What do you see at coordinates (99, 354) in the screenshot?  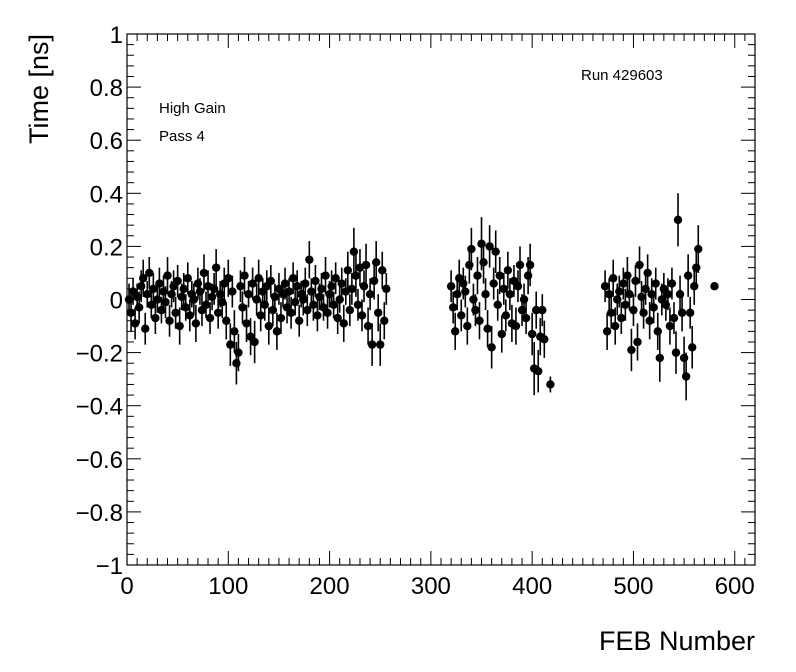 I see `y-tick-label: −0.2` at bounding box center [99, 354].